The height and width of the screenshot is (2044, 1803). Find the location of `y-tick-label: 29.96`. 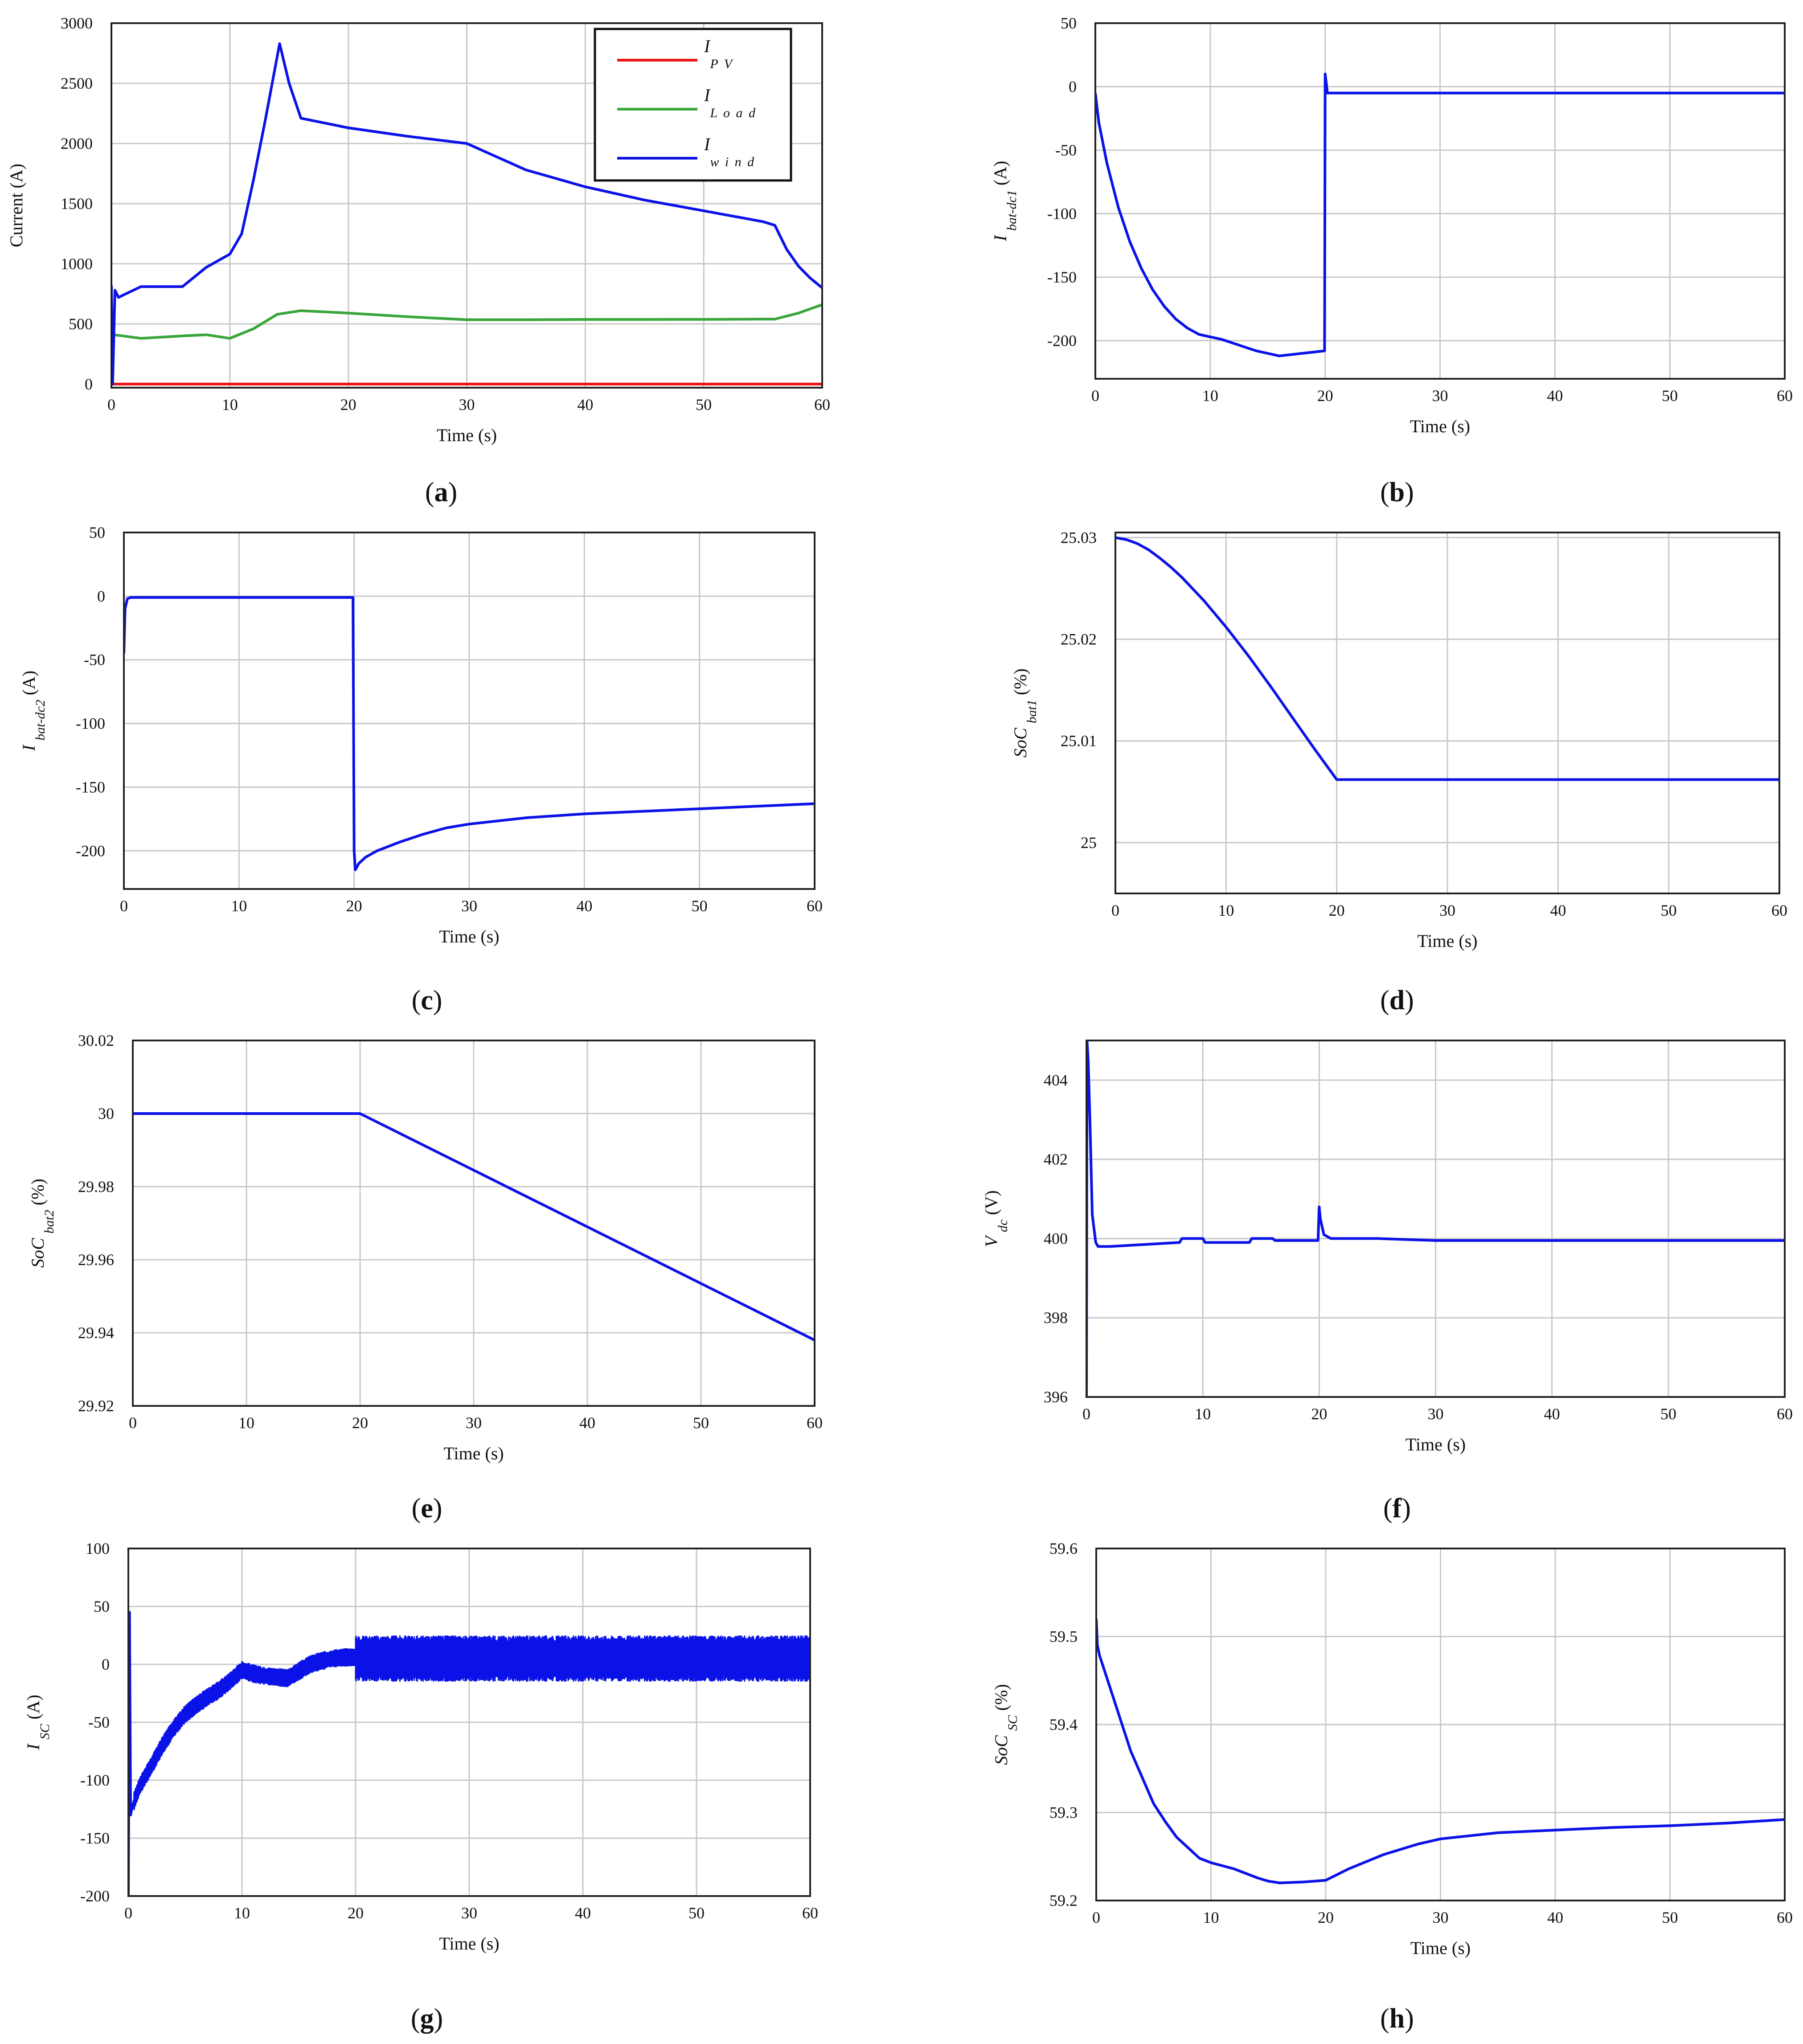

y-tick-label: 29.96 is located at coordinates (96, 1260).